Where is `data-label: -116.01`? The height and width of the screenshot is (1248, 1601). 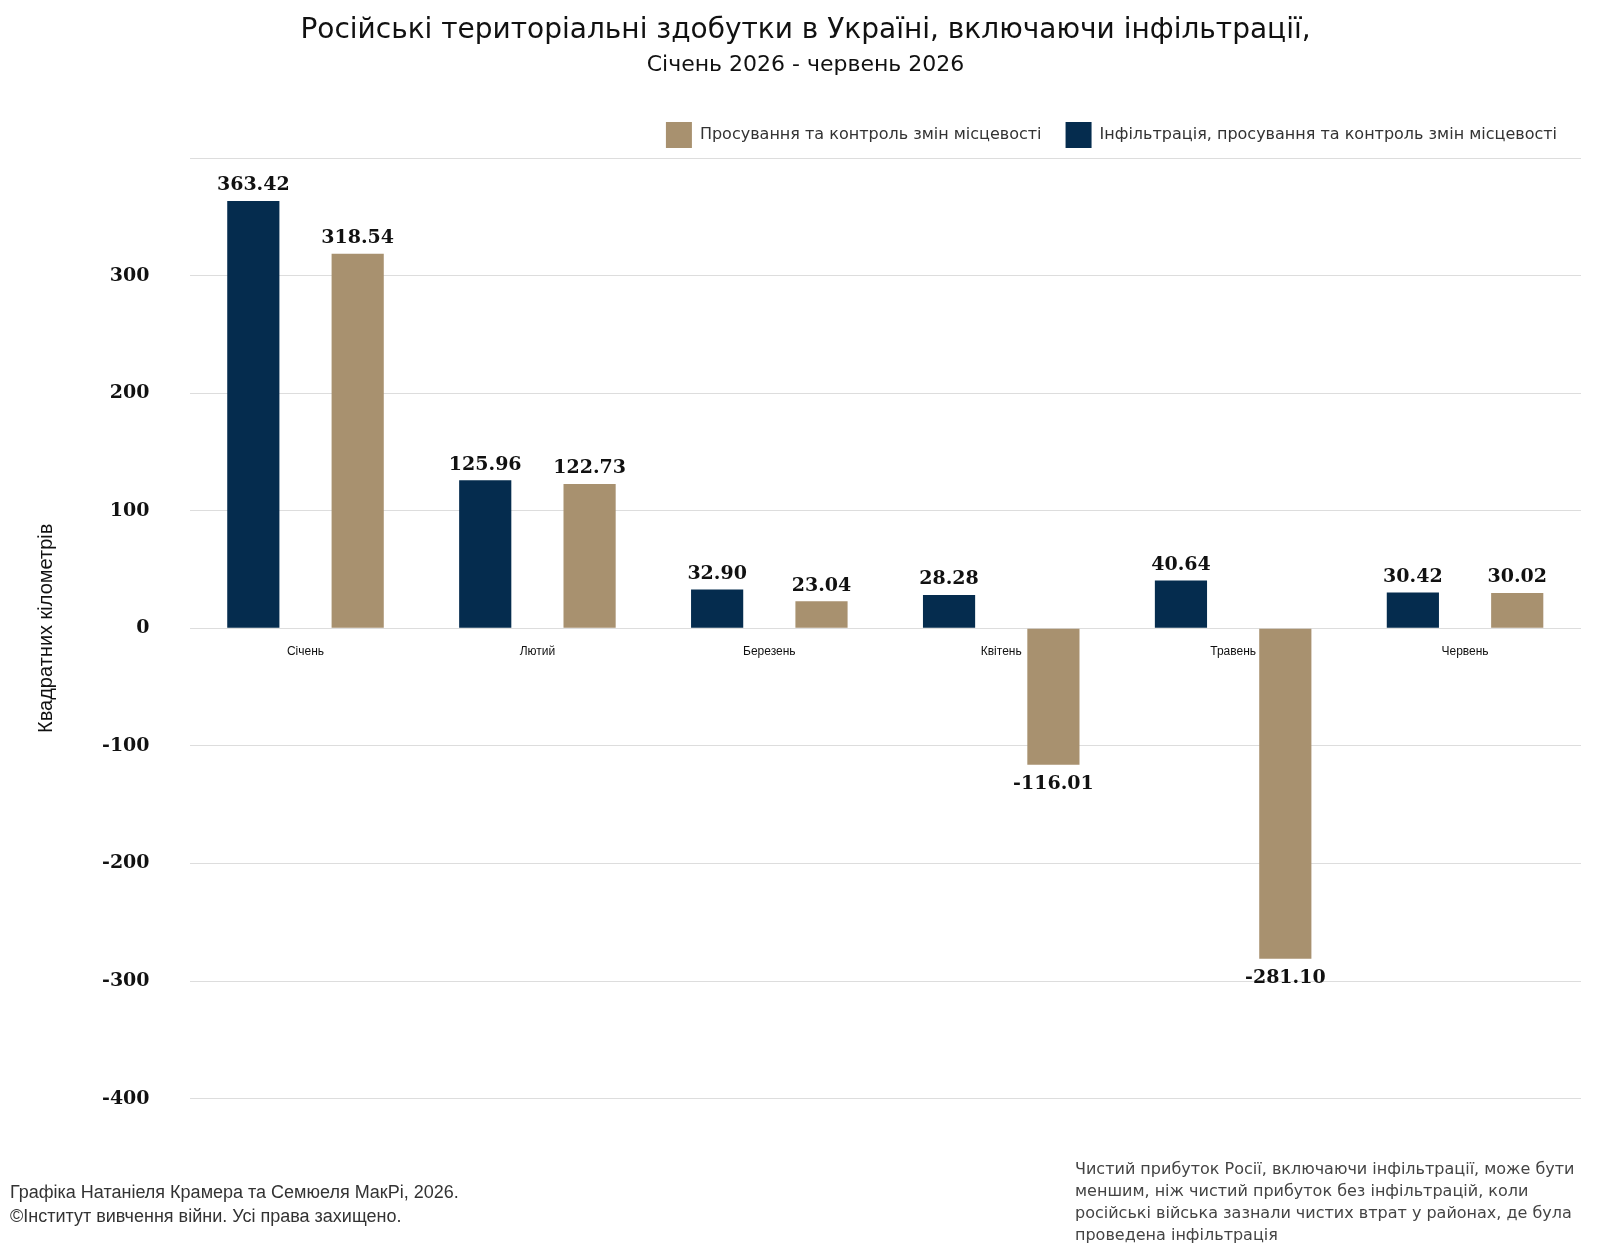
data-label: -116.01 is located at coordinates (1053, 782).